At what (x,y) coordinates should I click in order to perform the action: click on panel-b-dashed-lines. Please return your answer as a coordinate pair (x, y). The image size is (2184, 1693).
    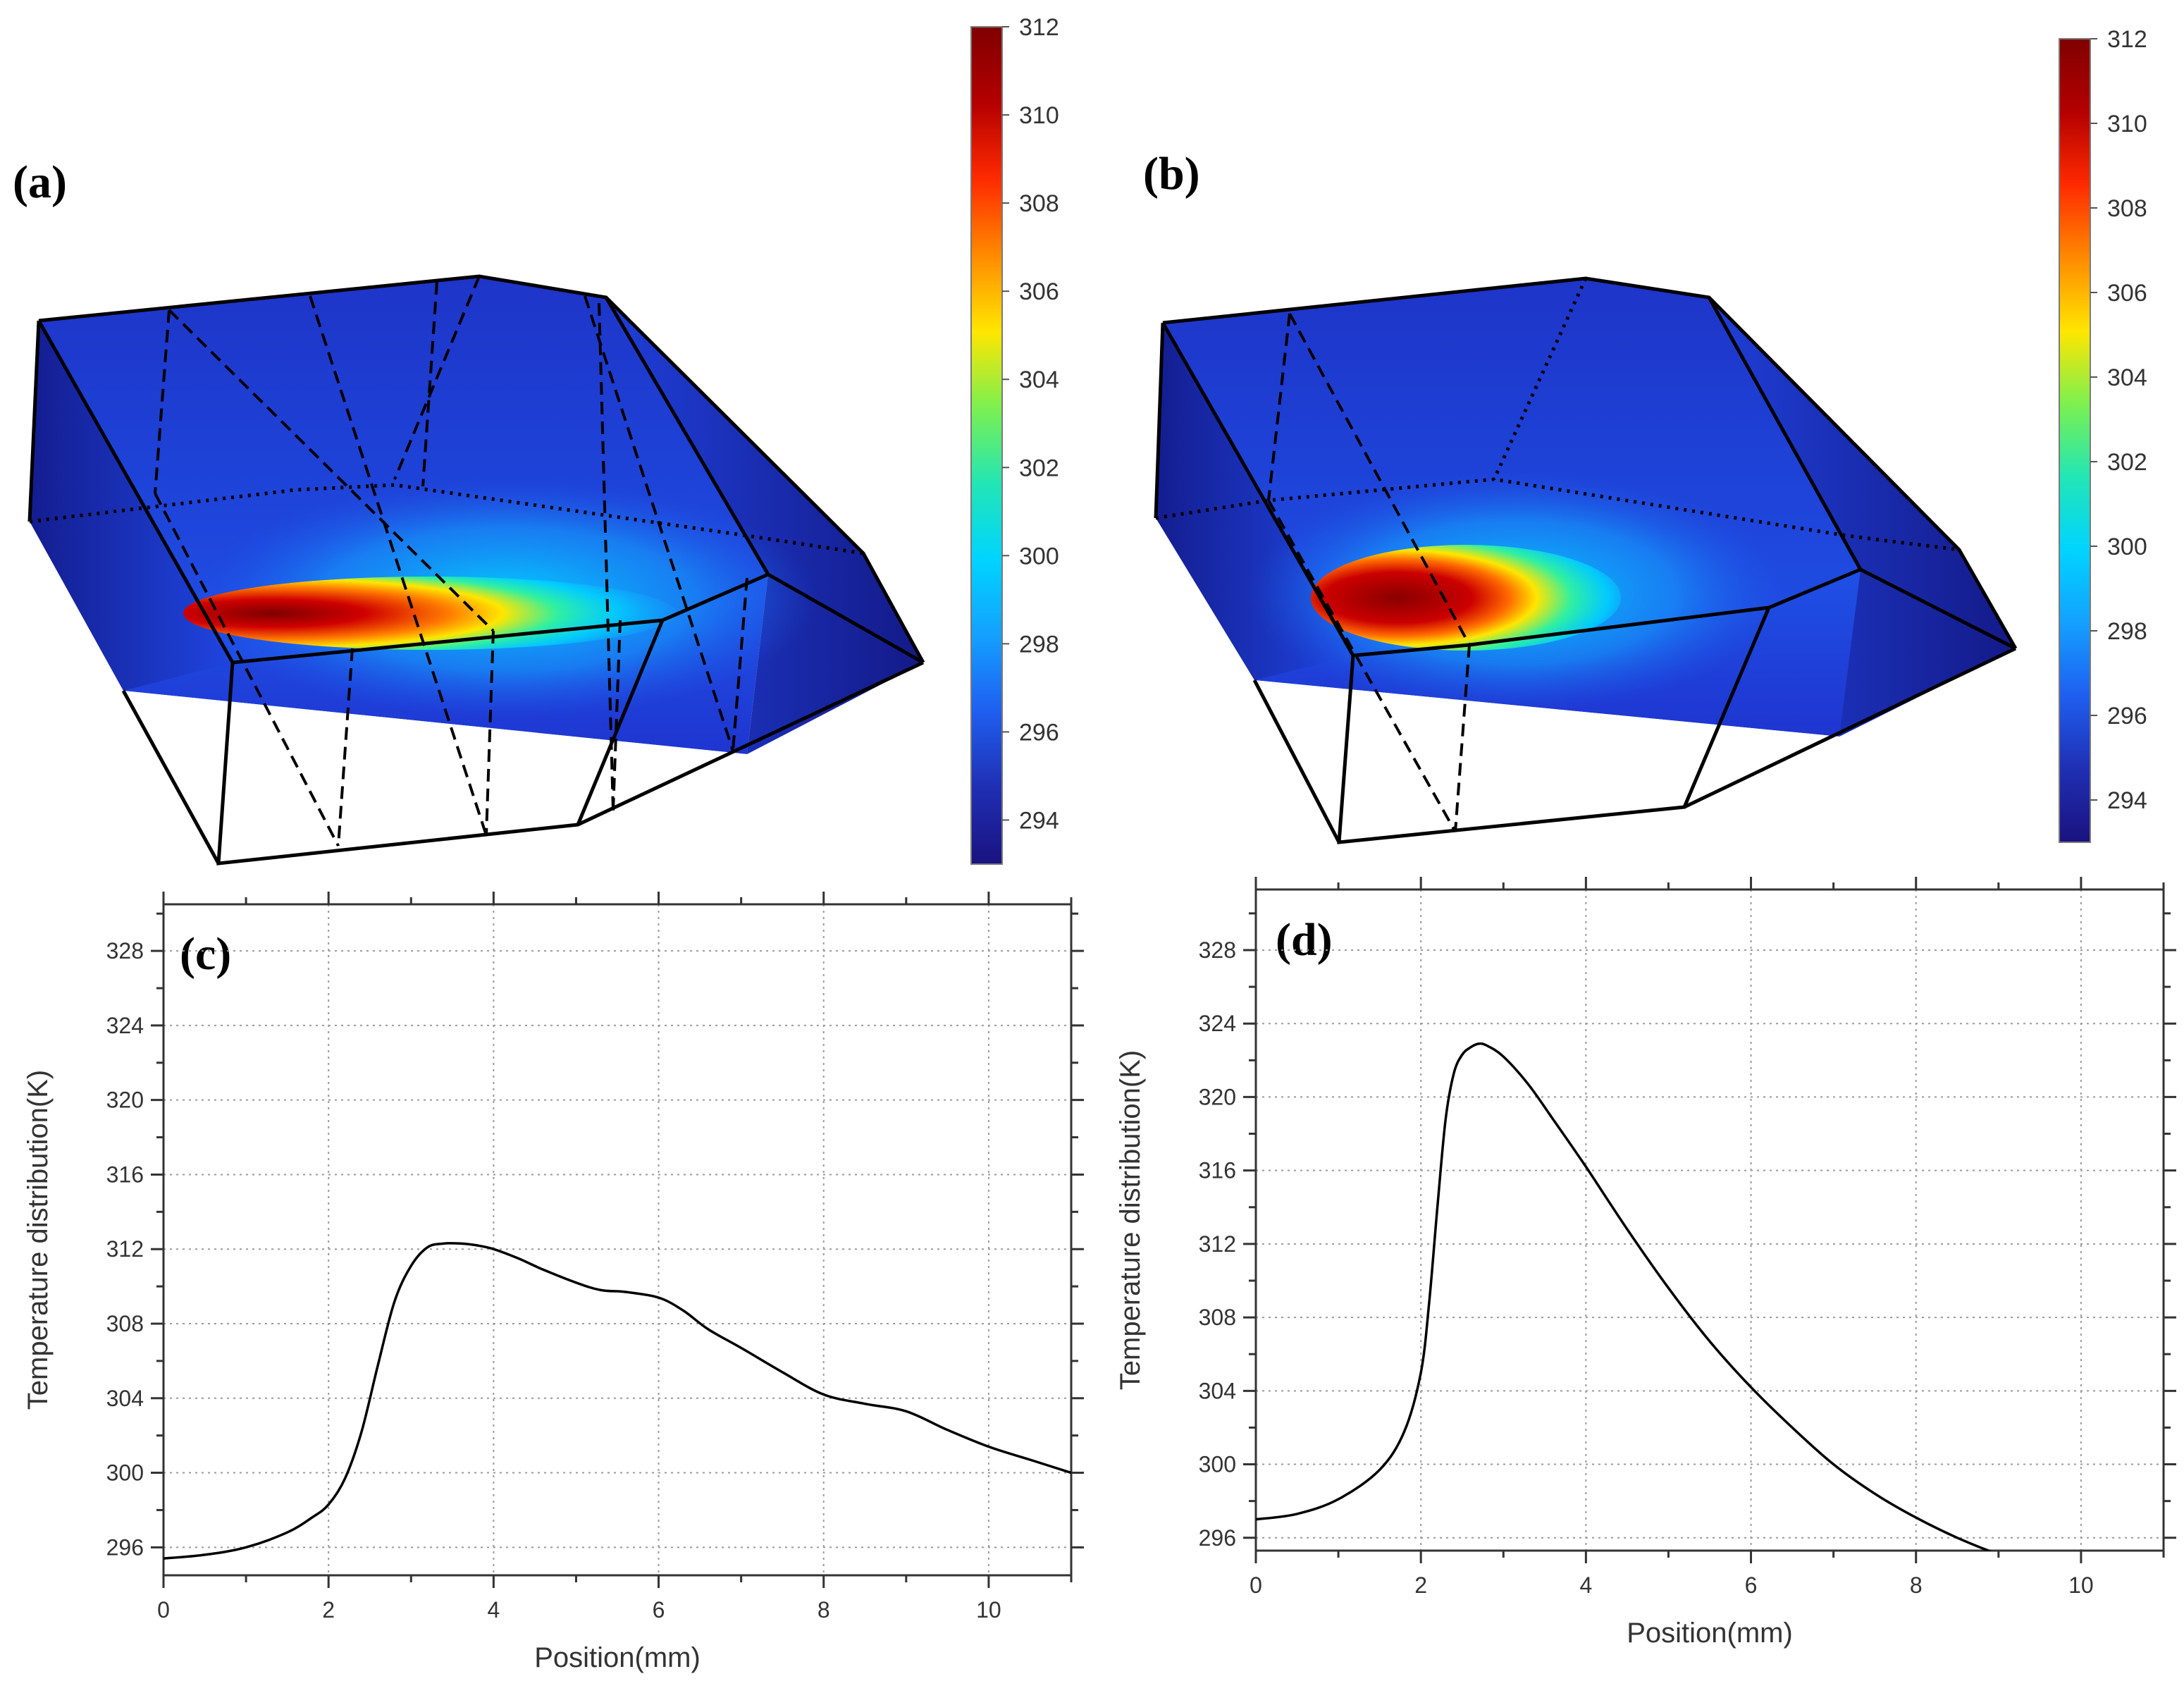
    Looking at the image, I should click on (1369, 572).